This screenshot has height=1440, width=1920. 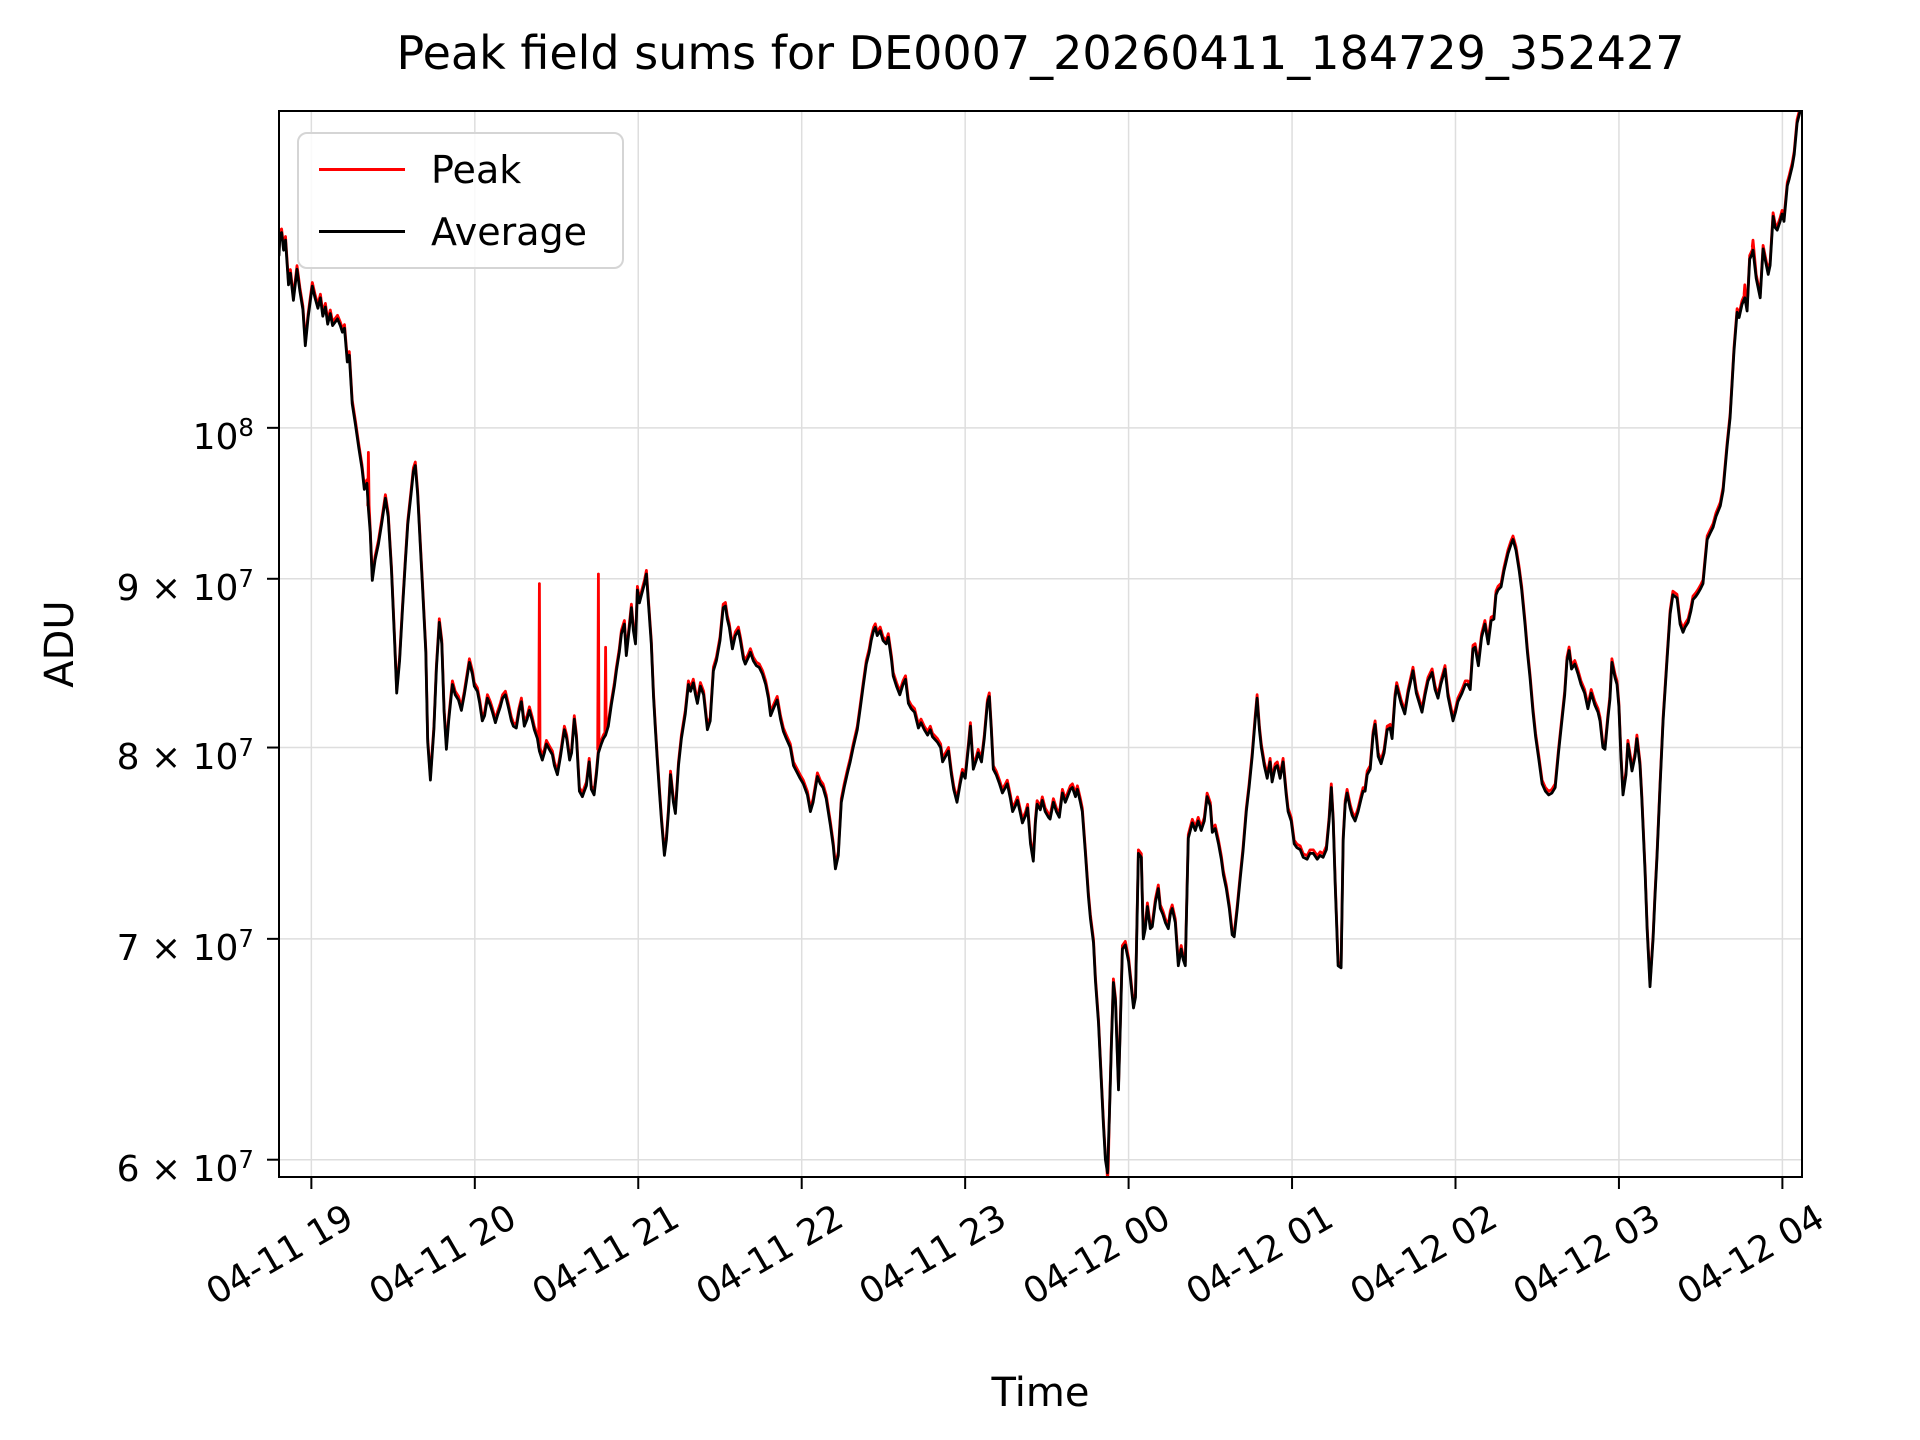 What do you see at coordinates (509, 231) in the screenshot?
I see `legend-label-average: Average` at bounding box center [509, 231].